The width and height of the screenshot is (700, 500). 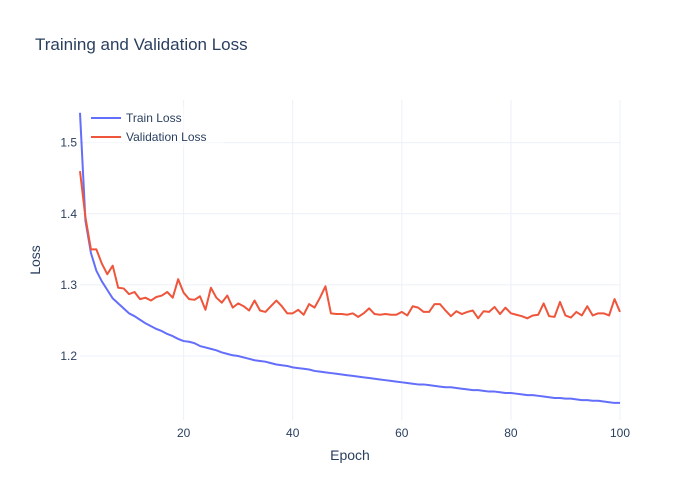 What do you see at coordinates (184, 433) in the screenshot?
I see `x-tick-label: 20` at bounding box center [184, 433].